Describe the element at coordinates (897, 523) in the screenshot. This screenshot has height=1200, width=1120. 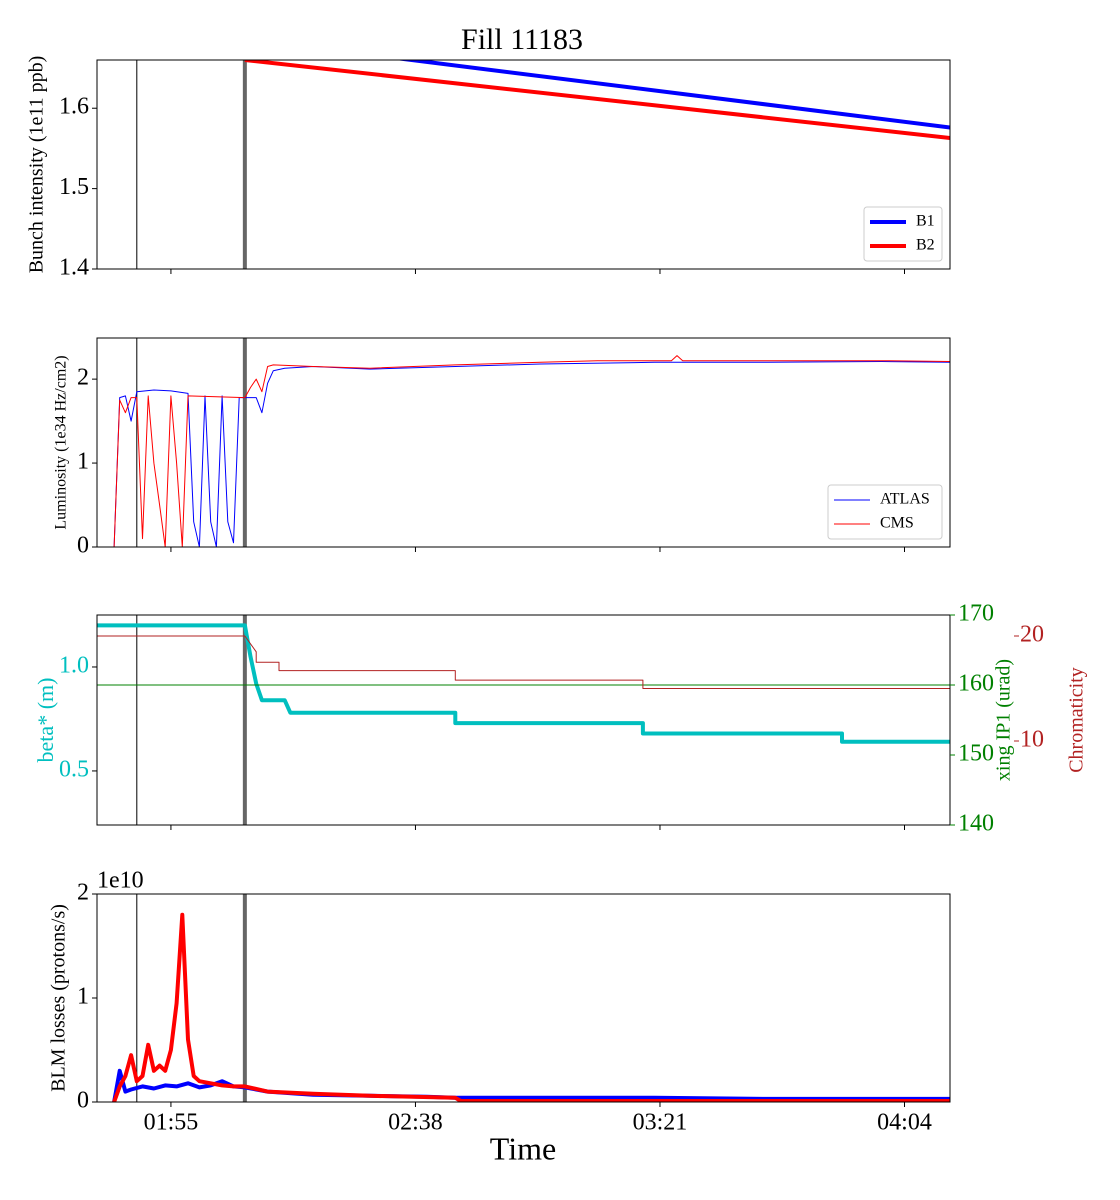
I see `legend-label: CMS` at that location.